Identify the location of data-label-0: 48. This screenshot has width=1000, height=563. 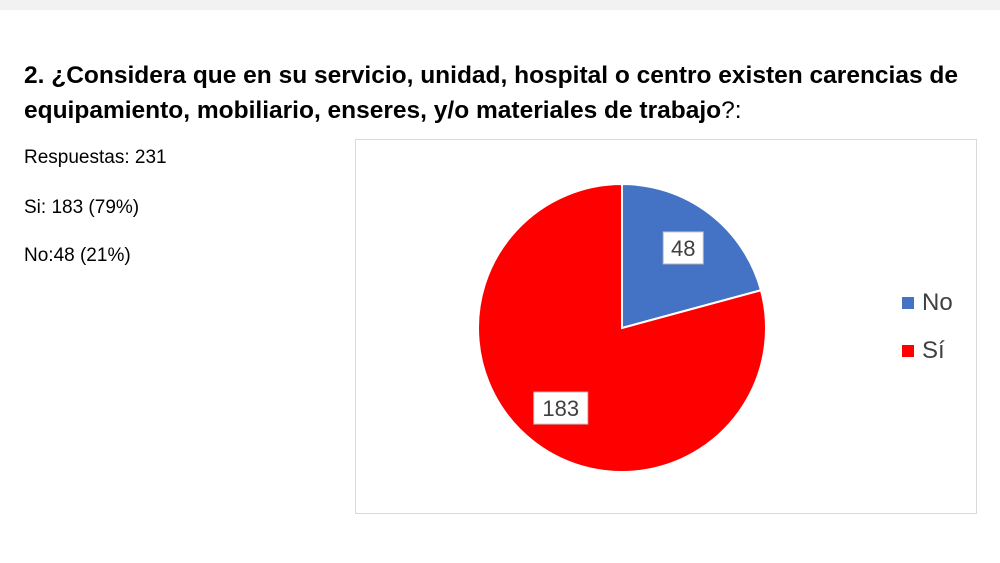
(683, 248).